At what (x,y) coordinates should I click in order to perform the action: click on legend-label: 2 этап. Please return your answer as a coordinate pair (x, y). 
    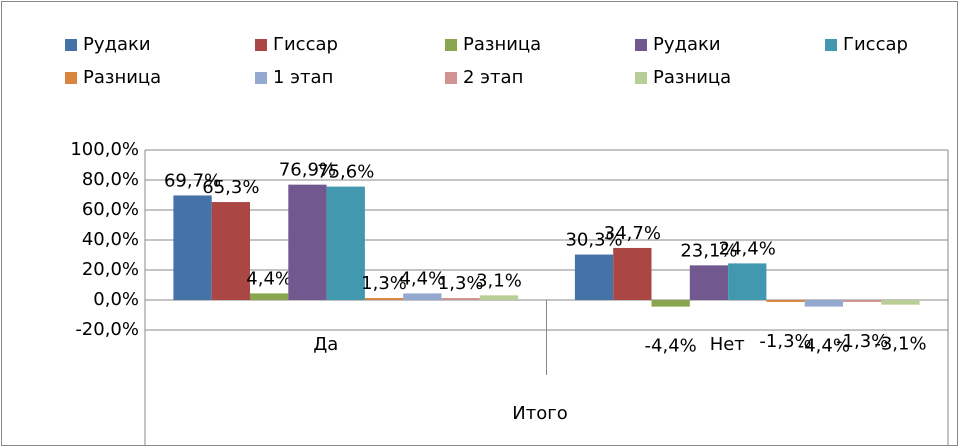
    Looking at the image, I should click on (493, 77).